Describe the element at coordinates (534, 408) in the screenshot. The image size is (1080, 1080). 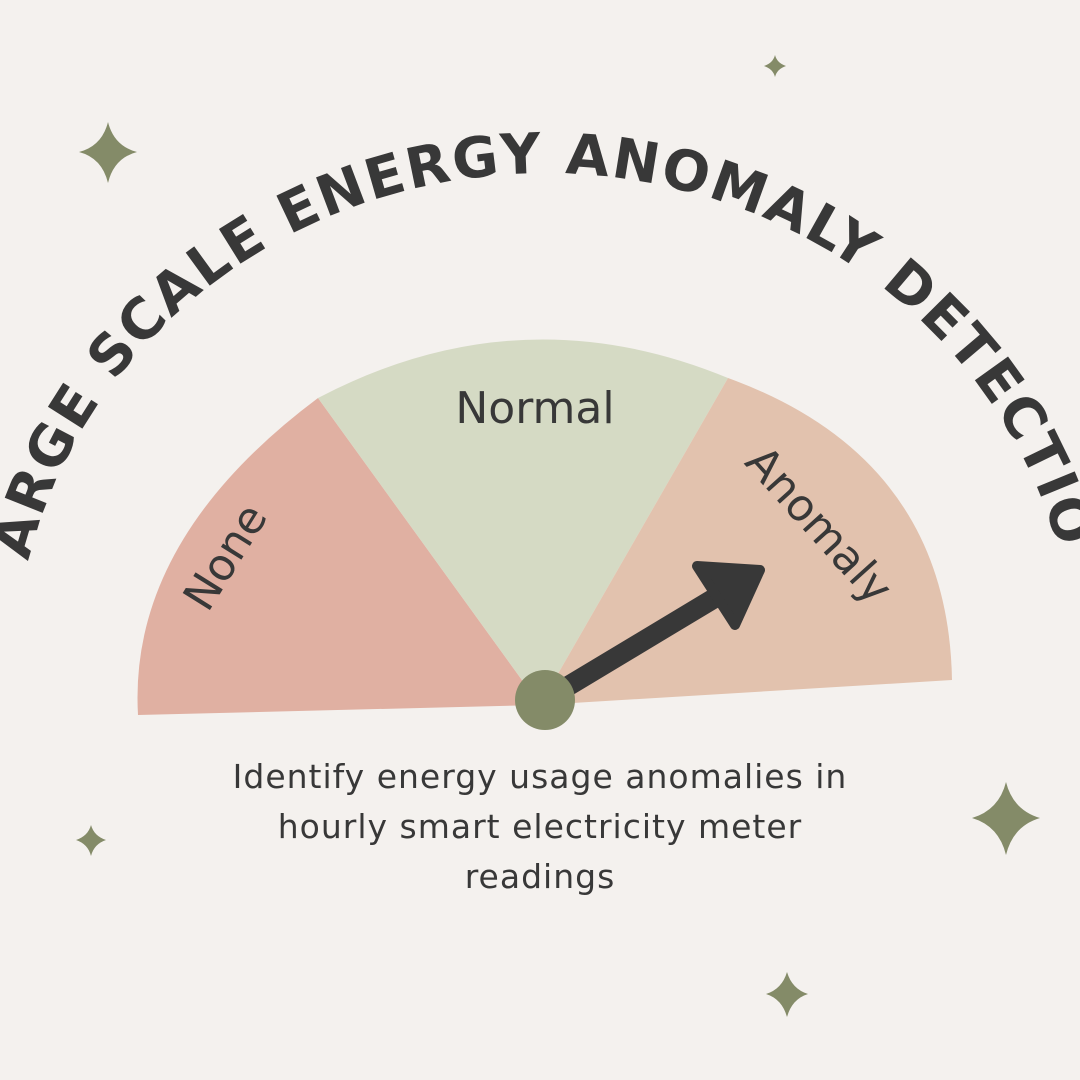
I see `gauge-label-normal: Normal` at that location.